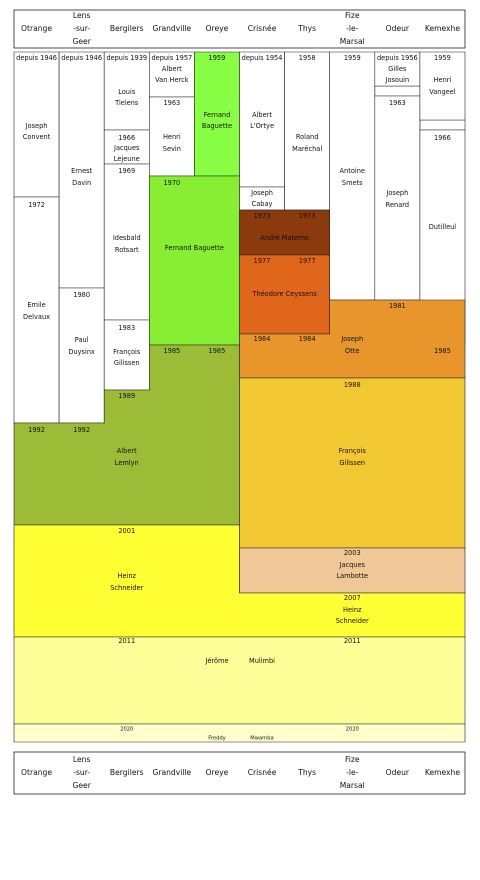 The image size is (480, 880). Describe the element at coordinates (262, 126) in the screenshot. I see `term-label: L'Ortye` at that location.